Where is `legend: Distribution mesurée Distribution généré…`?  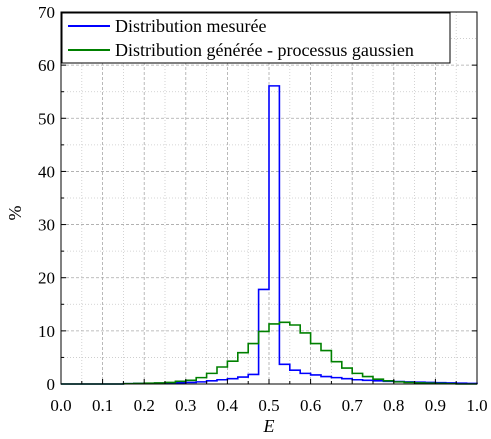 legend: Distribution mesurée Distribution généré… is located at coordinates (256, 38).